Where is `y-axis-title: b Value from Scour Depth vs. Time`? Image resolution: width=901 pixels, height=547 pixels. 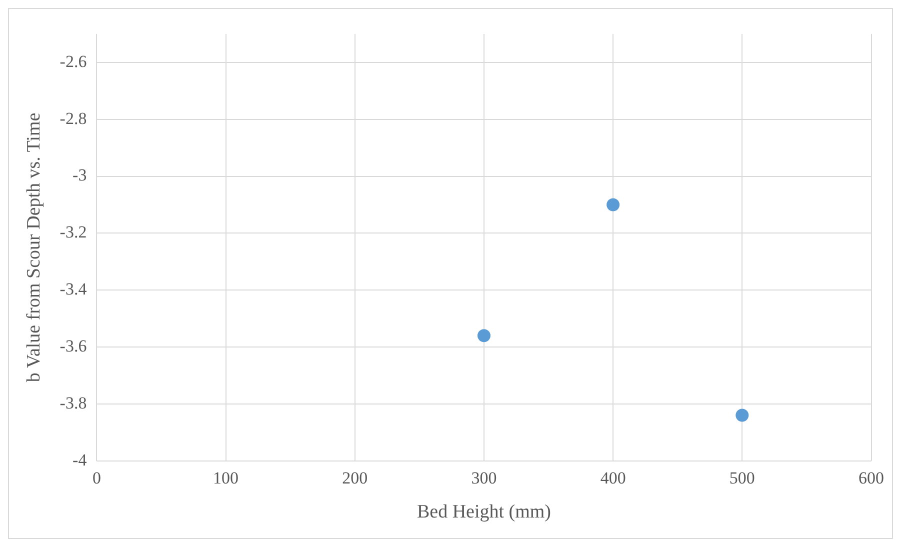
y-axis-title: b Value from Scour Depth vs. Time is located at coordinates (33, 247).